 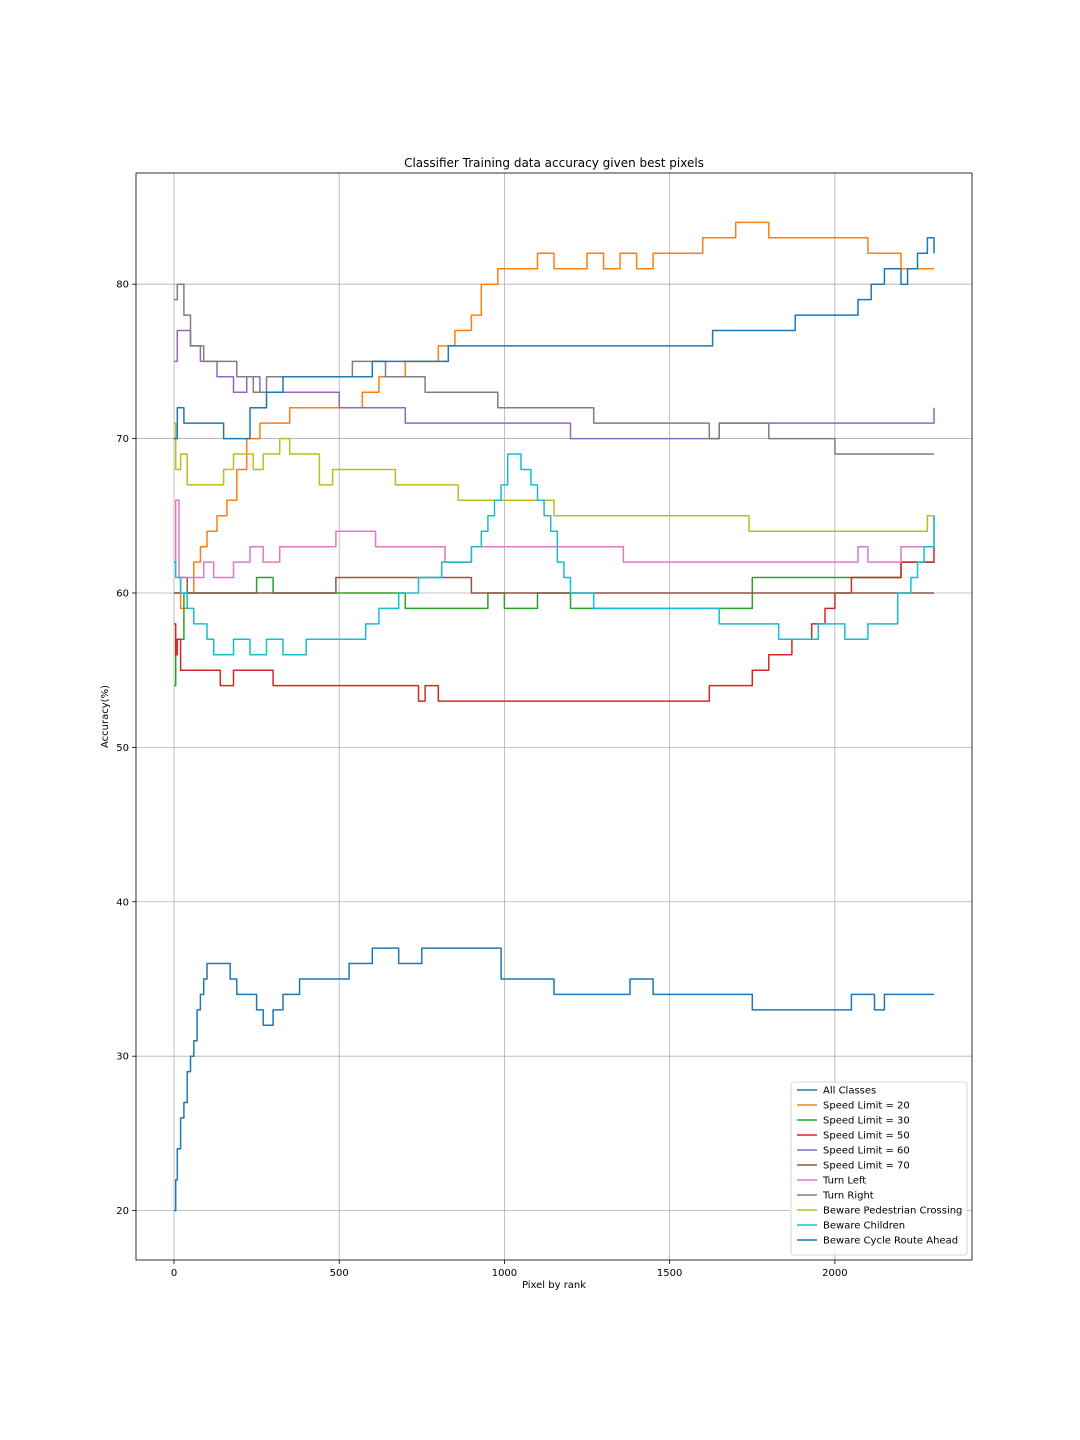 I want to click on legend-entry: Beware Pedestrian Crossing, so click(x=892, y=1211).